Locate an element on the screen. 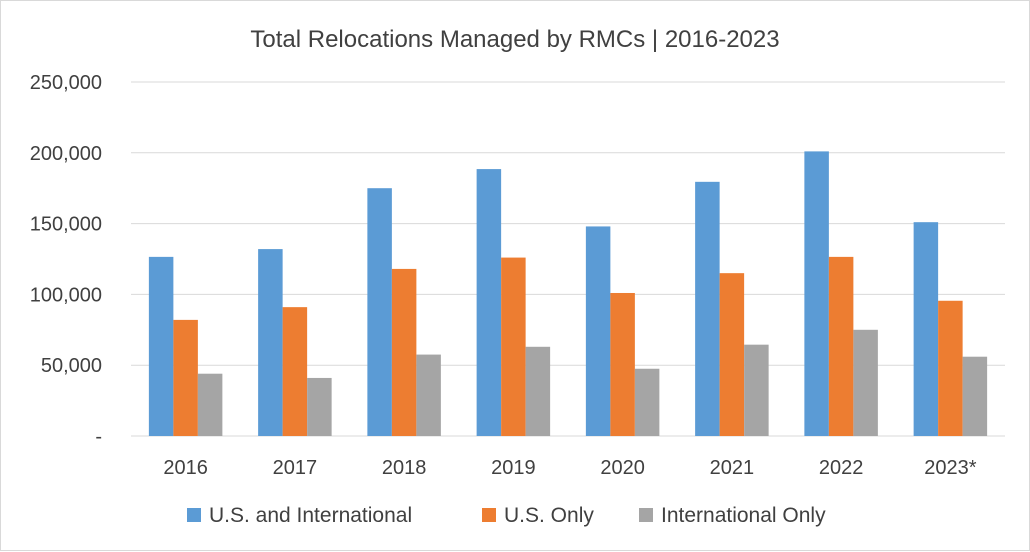 The height and width of the screenshot is (552, 1030). y-tick-label: 250,000 is located at coordinates (66, 83).